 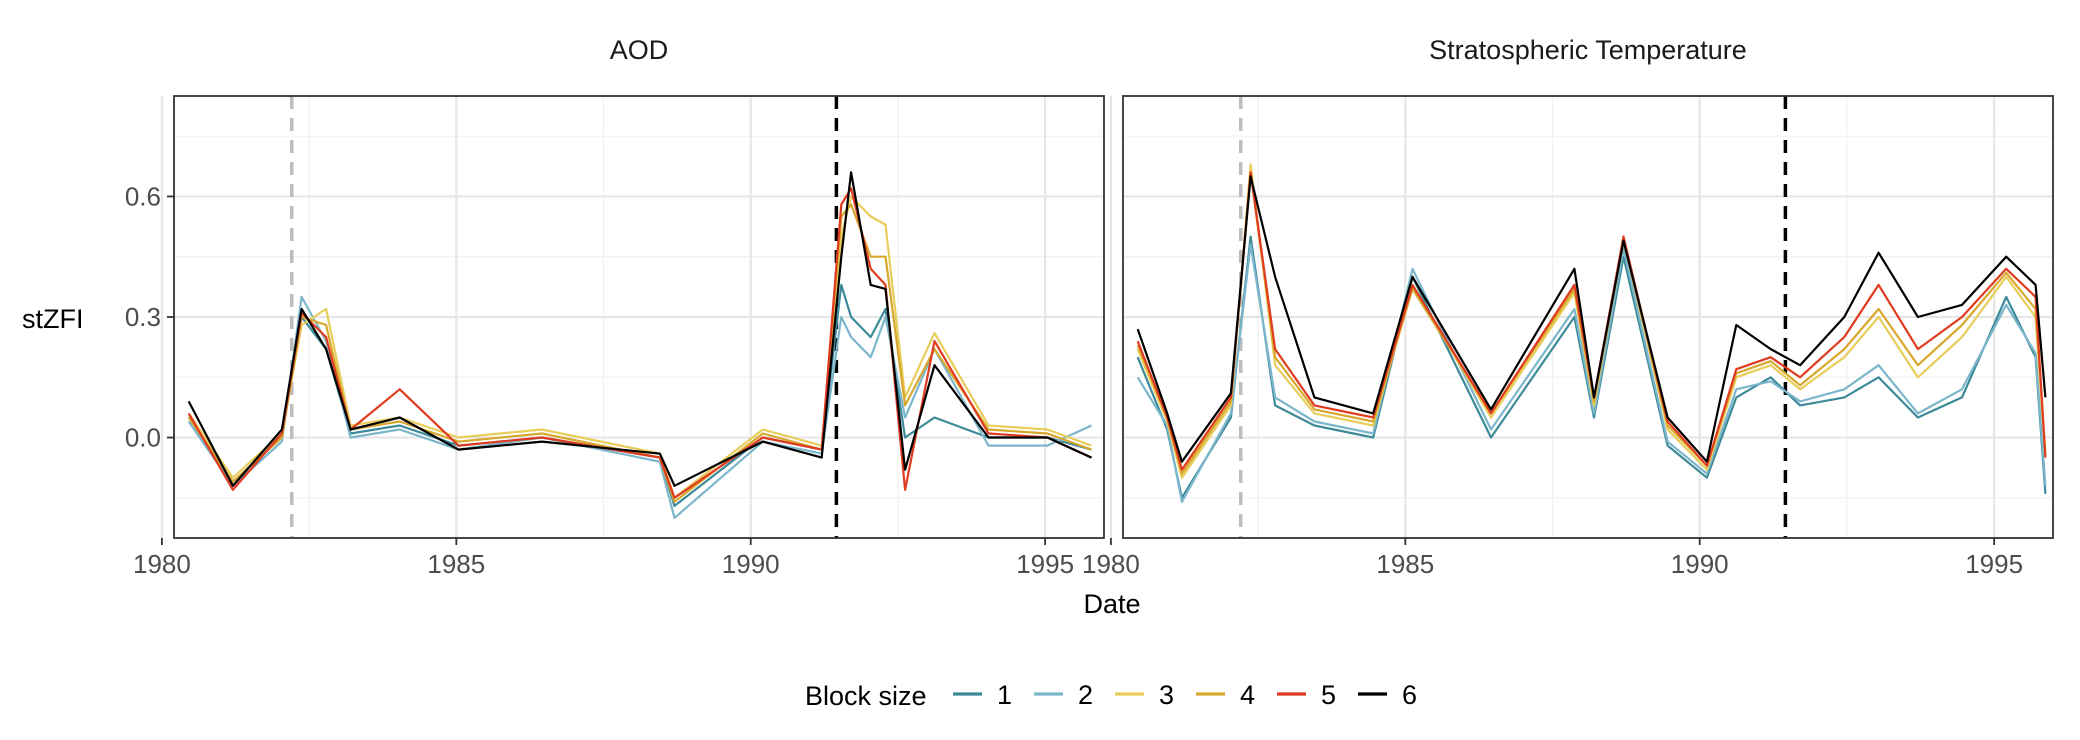 What do you see at coordinates (1111, 604) in the screenshot?
I see `x-axis-title: Date` at bounding box center [1111, 604].